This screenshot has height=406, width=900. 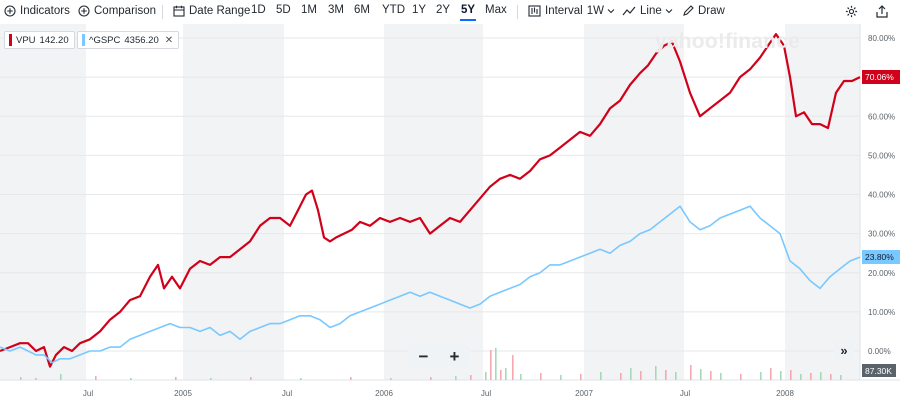 What do you see at coordinates (534, 11) in the screenshot?
I see `candlestick-icon` at bounding box center [534, 11].